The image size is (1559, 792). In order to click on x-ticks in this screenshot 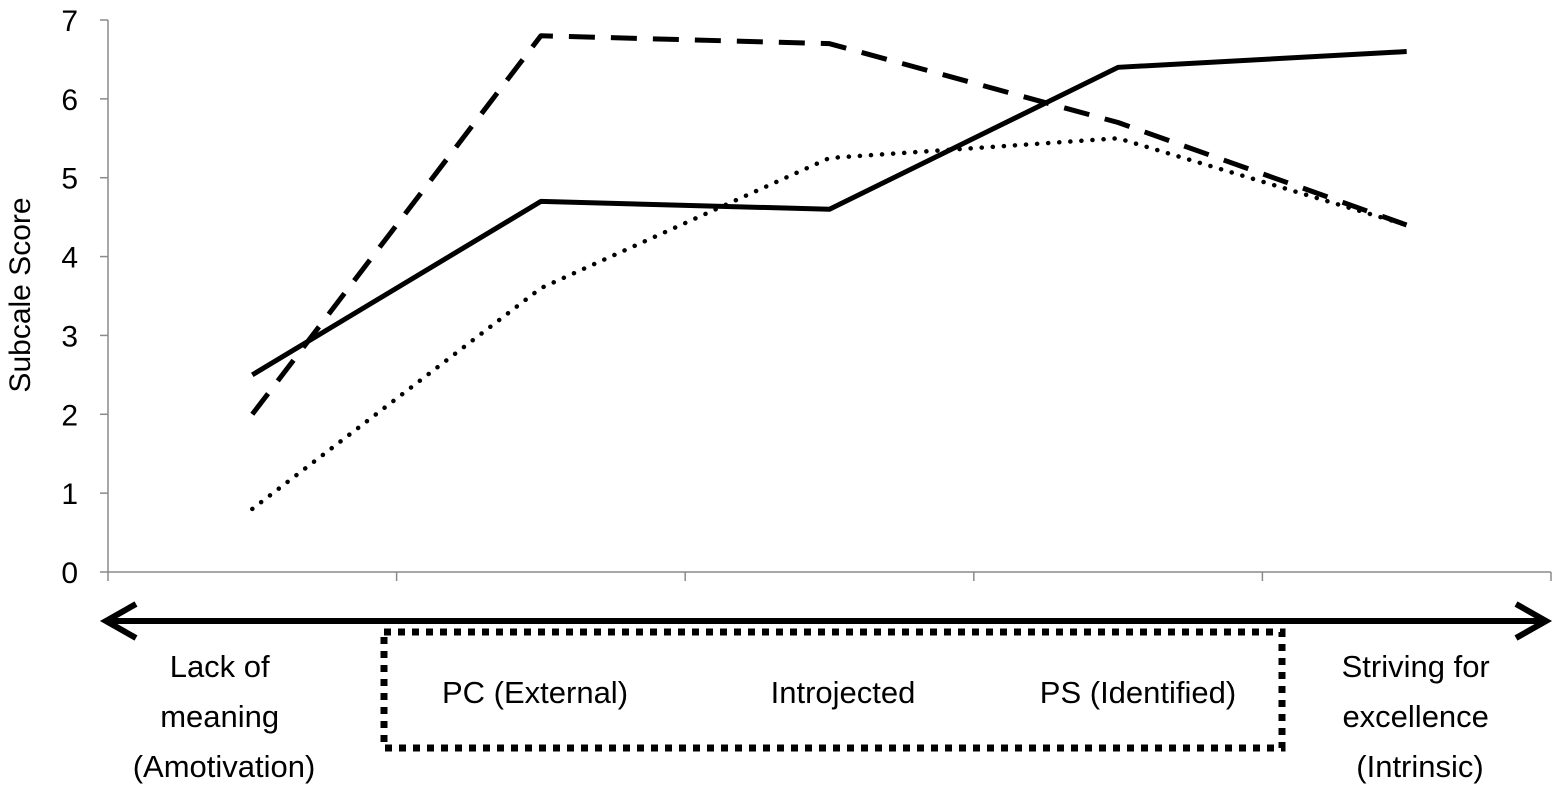, I will do `click(829, 576)`.